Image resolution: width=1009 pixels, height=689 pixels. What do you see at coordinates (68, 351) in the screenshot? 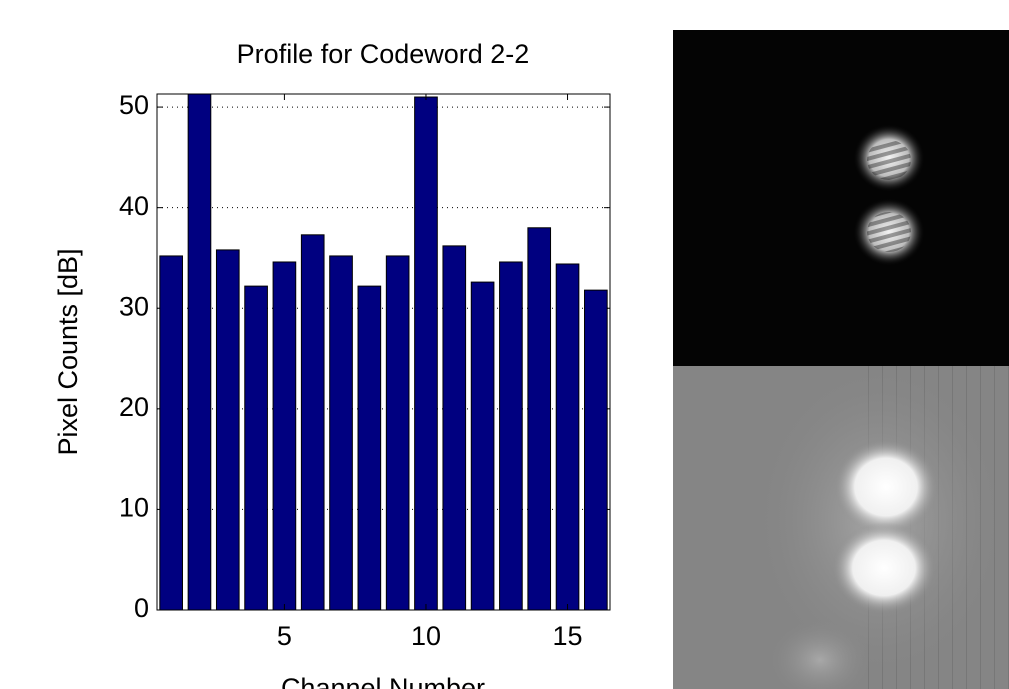
I see `y-axis-label: Pixel Counts [dB]` at bounding box center [68, 351].